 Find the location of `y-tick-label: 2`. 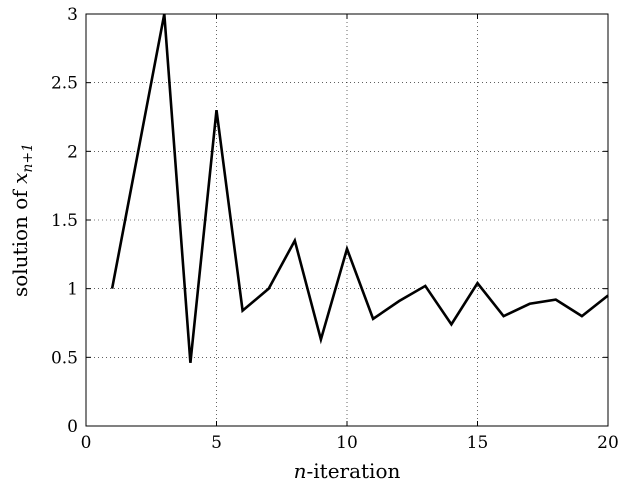

y-tick-label: 2 is located at coordinates (72, 152).